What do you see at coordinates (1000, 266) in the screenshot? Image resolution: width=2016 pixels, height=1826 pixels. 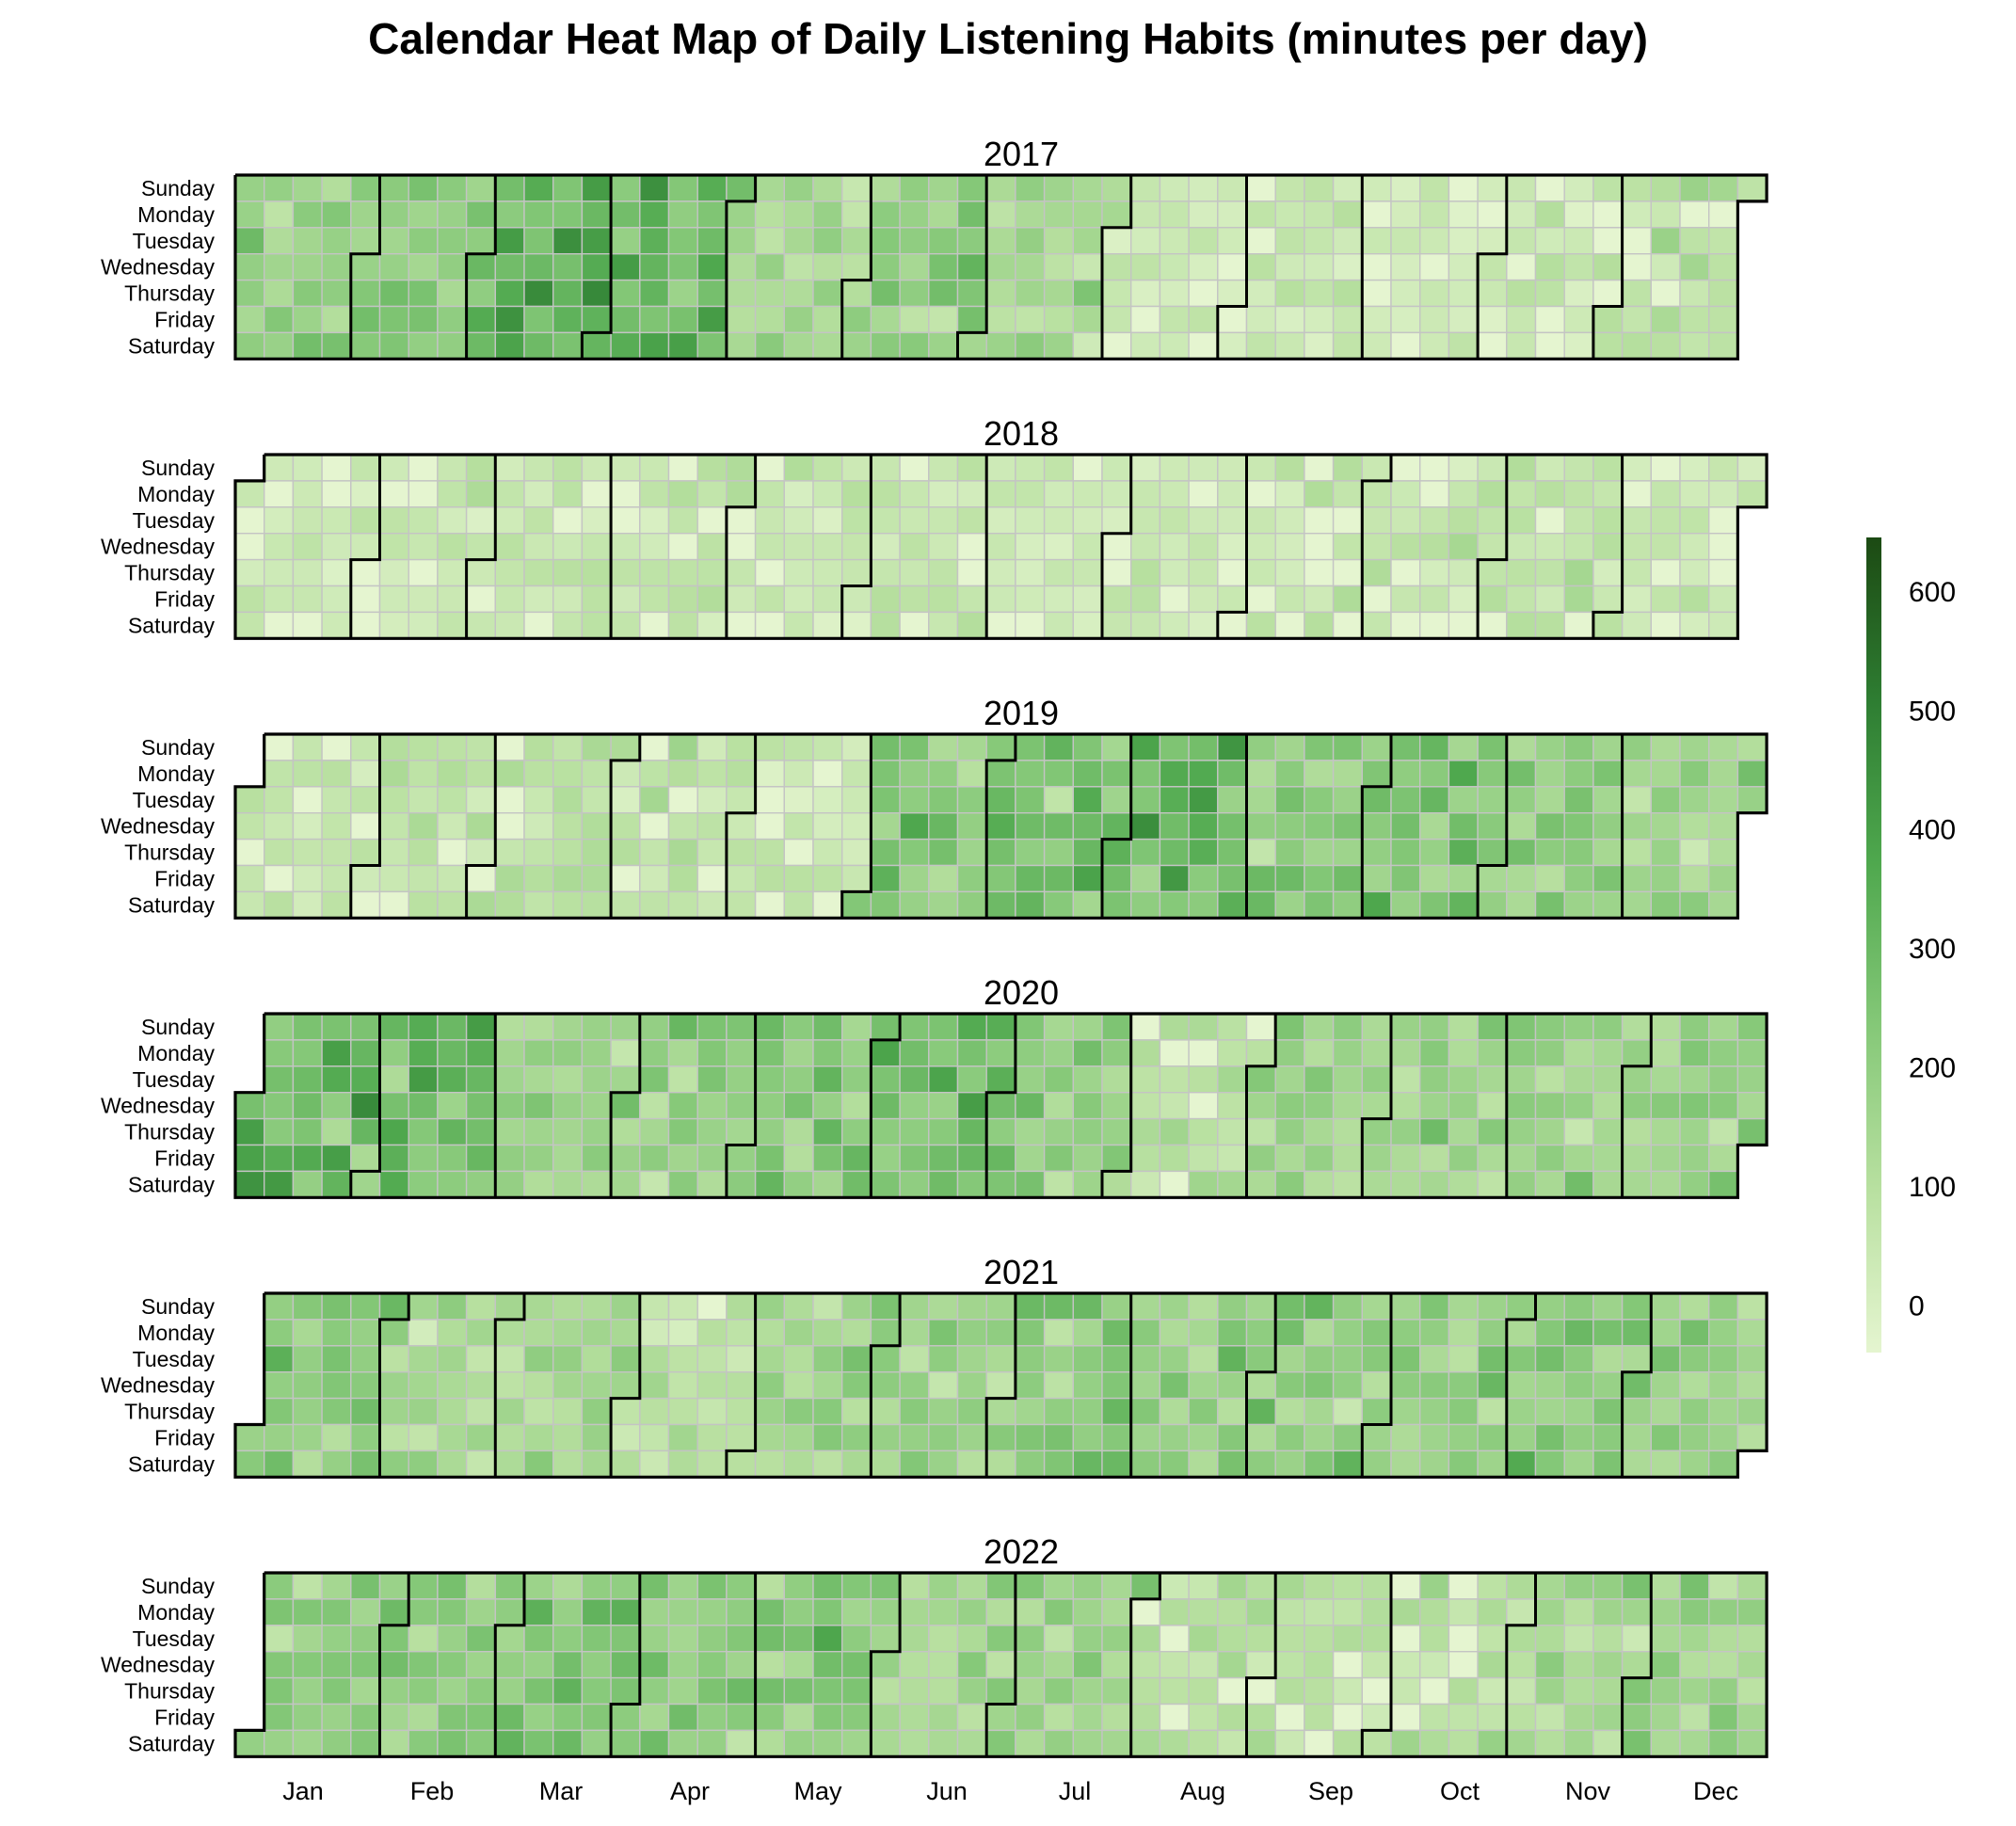 I see `year-outline` at bounding box center [1000, 266].